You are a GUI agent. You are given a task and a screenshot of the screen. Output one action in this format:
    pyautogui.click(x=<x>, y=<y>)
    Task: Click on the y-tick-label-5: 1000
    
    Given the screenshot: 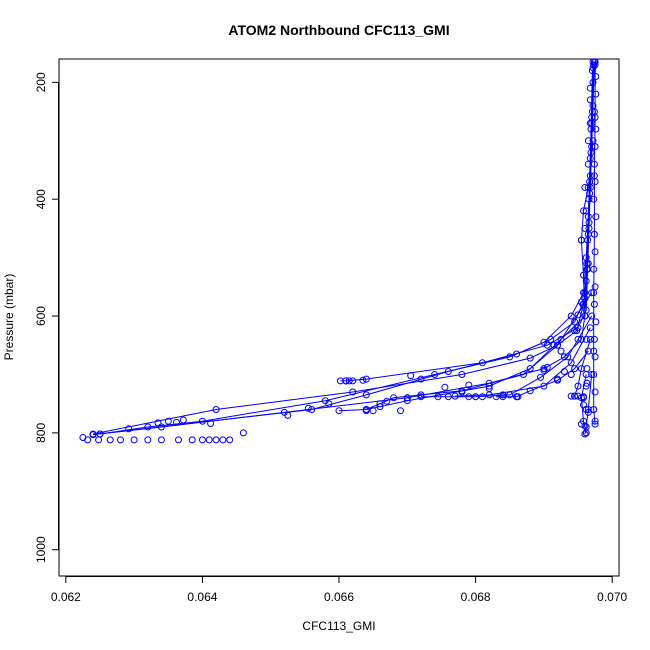 What is the action you would take?
    pyautogui.click(x=41, y=549)
    